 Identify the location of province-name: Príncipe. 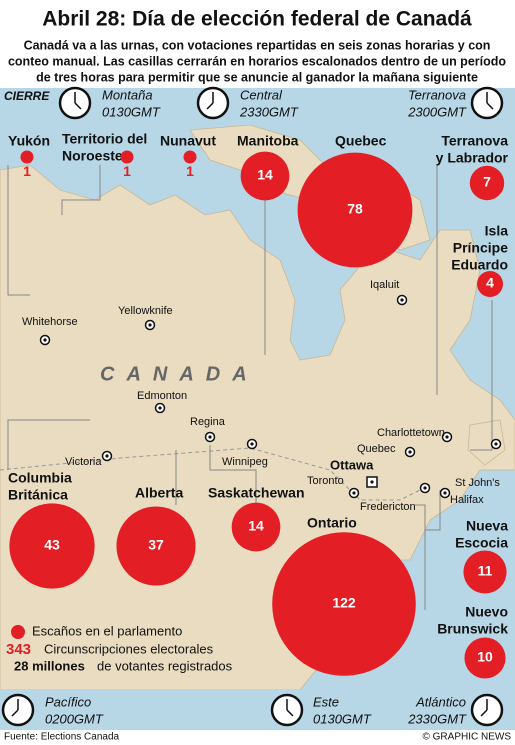
(480, 248).